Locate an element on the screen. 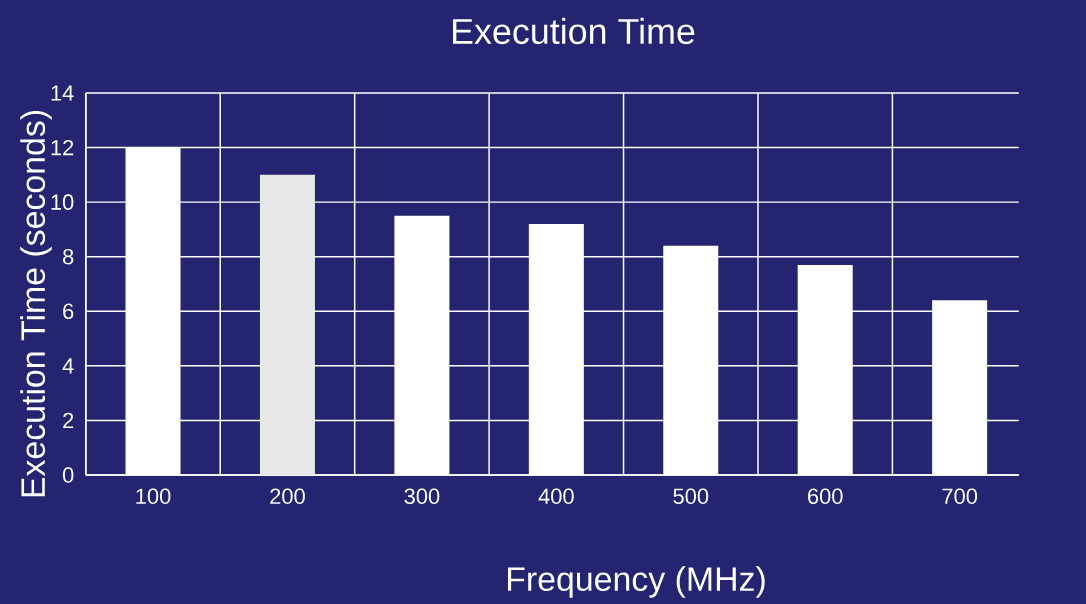 The image size is (1086, 604). x-tick-label: 300 is located at coordinates (422, 496).